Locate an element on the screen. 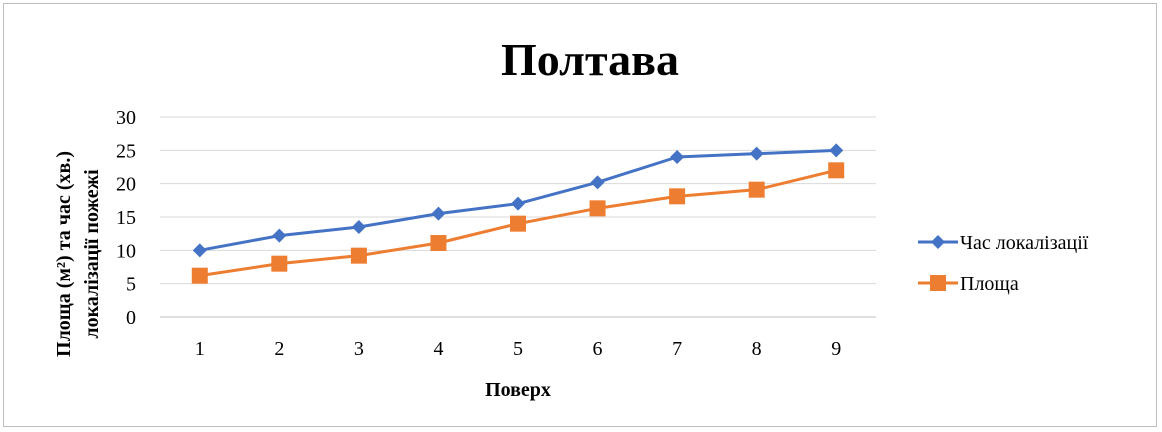  legend-label-2: Площа is located at coordinates (989, 284).